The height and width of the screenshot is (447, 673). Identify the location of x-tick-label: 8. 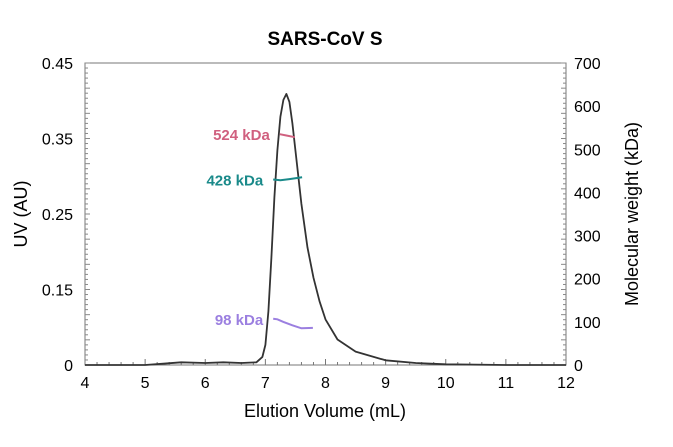
(325, 383).